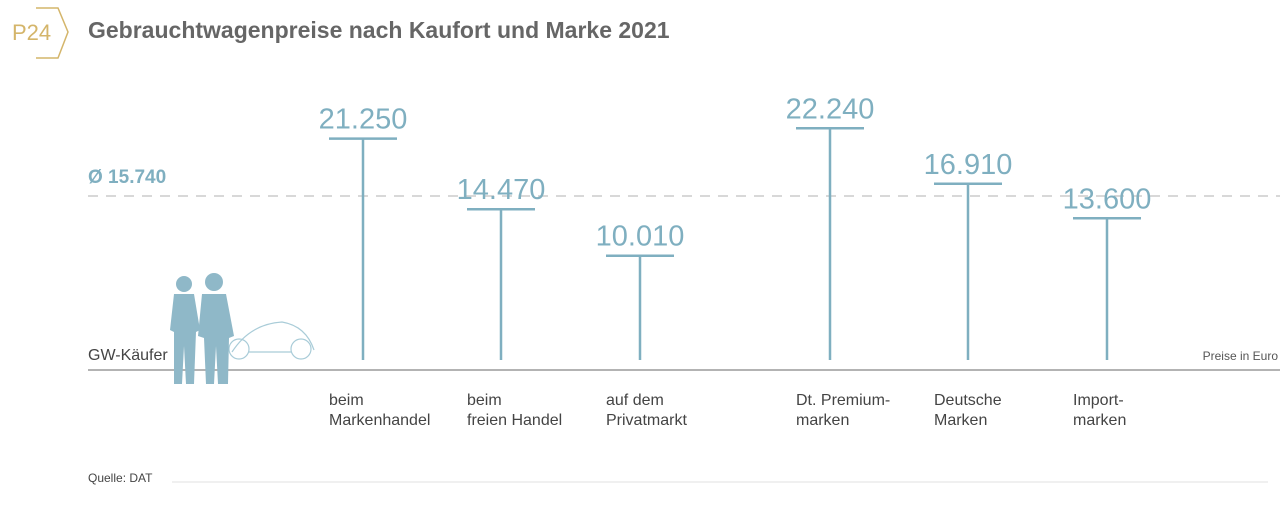 The height and width of the screenshot is (519, 1280). What do you see at coordinates (128, 355) in the screenshot?
I see `buyer-label: GW-Käufer` at bounding box center [128, 355].